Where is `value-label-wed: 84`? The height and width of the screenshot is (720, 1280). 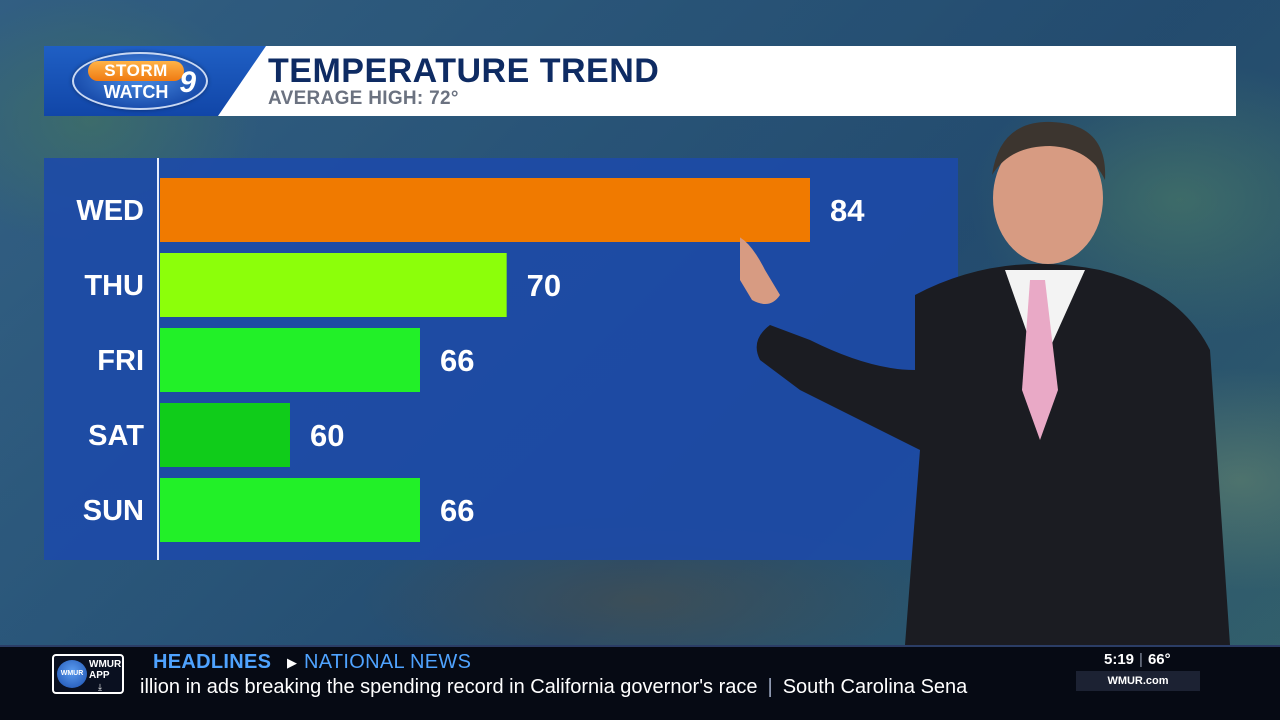 value-label-wed: 84 is located at coordinates (847, 210).